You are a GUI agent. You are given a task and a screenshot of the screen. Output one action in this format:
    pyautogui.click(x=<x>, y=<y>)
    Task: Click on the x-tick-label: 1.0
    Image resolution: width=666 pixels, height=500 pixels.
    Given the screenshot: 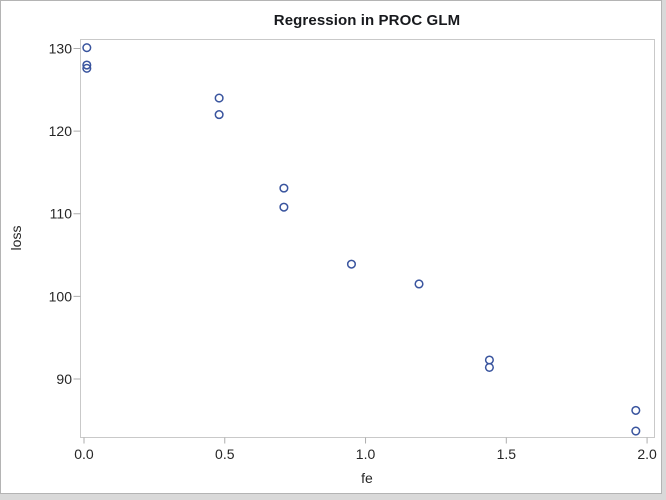 What is the action you would take?
    pyautogui.click(x=366, y=454)
    